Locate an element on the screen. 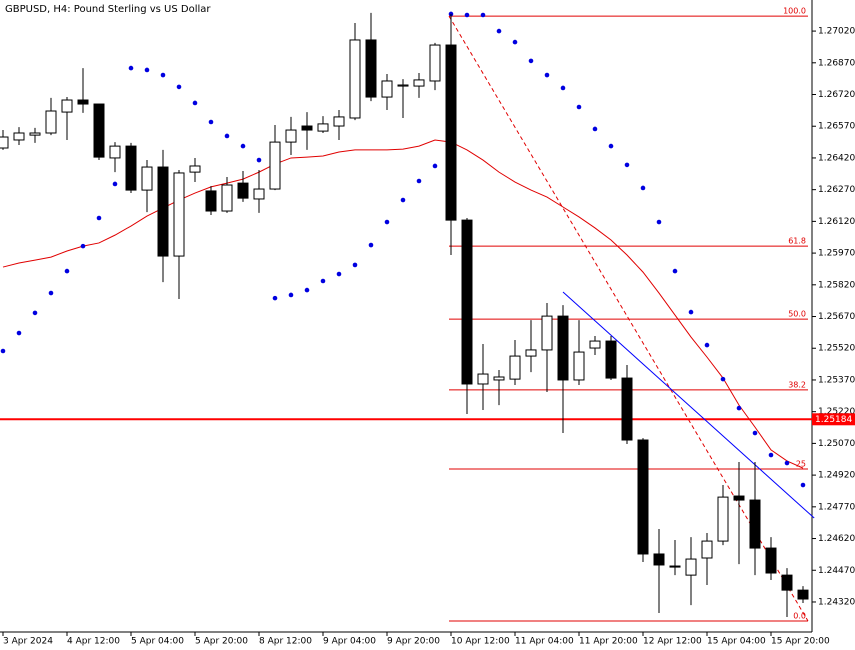  y-tick-label: 1.25370 is located at coordinates (836, 380).